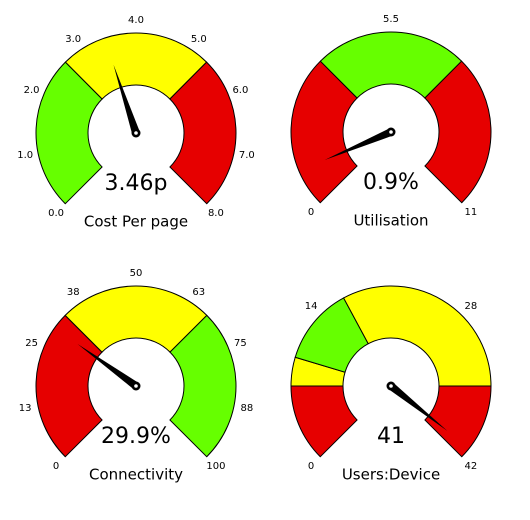  I want to click on gauge-title: Cost Per page, so click(136, 222).